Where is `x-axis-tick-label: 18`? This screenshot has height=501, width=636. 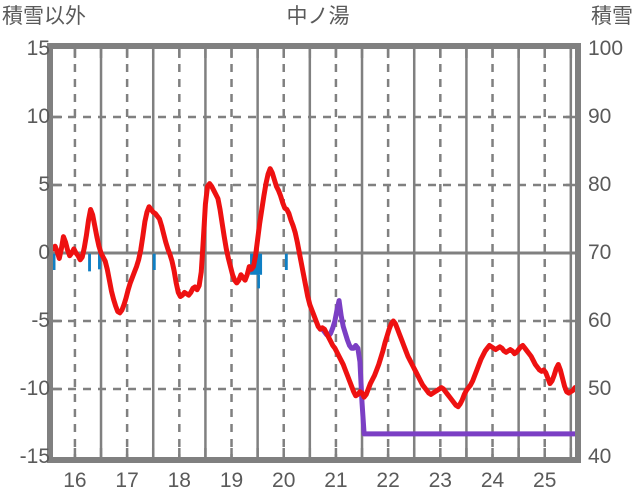 x-axis-tick-label: 18 is located at coordinates (179, 480).